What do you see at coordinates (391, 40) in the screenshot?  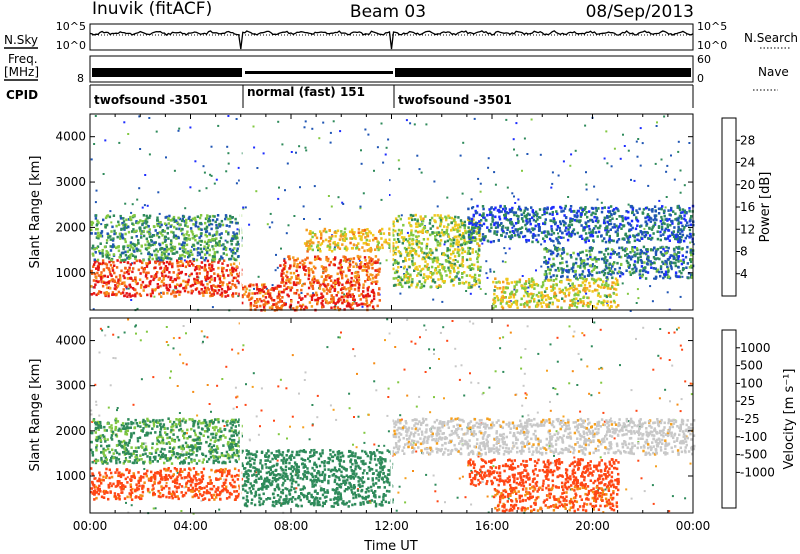 I see `nsky-trace` at bounding box center [391, 40].